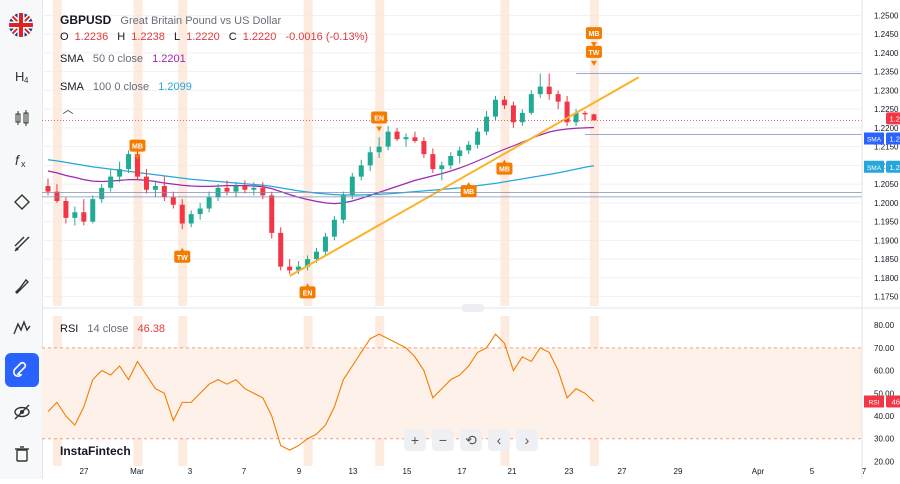  What do you see at coordinates (21, 25) in the screenshot?
I see `flag-icon` at bounding box center [21, 25].